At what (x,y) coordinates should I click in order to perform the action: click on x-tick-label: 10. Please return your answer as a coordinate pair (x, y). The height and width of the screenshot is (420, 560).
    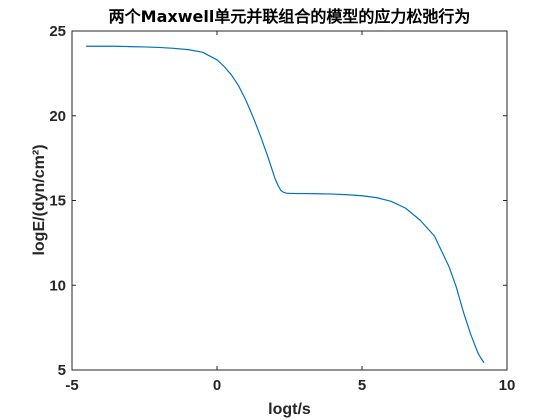
    Looking at the image, I should click on (507, 385).